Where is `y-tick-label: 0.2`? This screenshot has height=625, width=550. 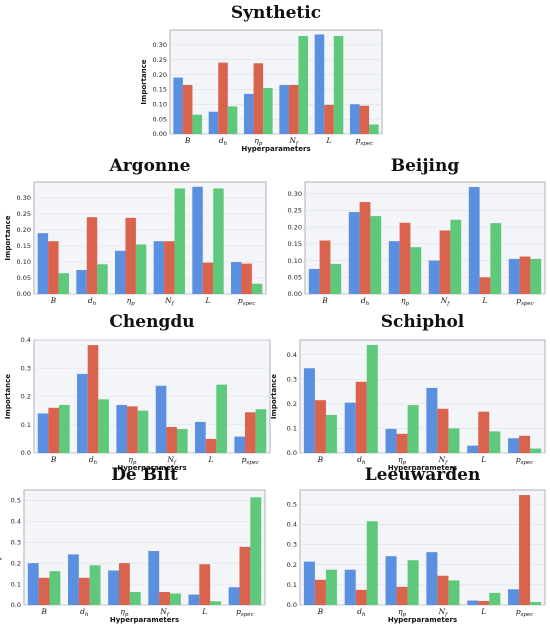
y-tick-label: 0.2 is located at coordinates (26, 397).